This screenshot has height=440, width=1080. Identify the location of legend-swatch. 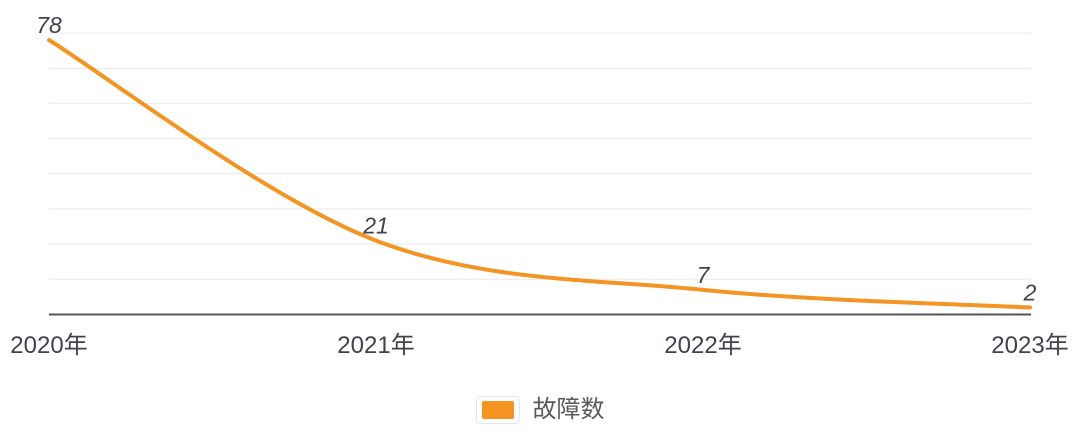
(497, 410).